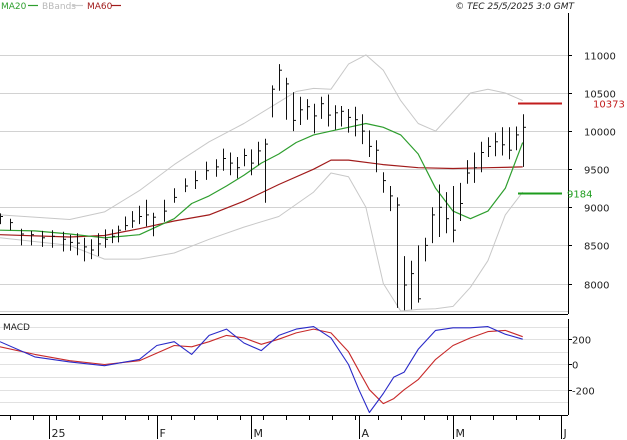 The height and width of the screenshot is (440, 627). I want to click on x-axis: 25 F M A M J, so click(288, 427).